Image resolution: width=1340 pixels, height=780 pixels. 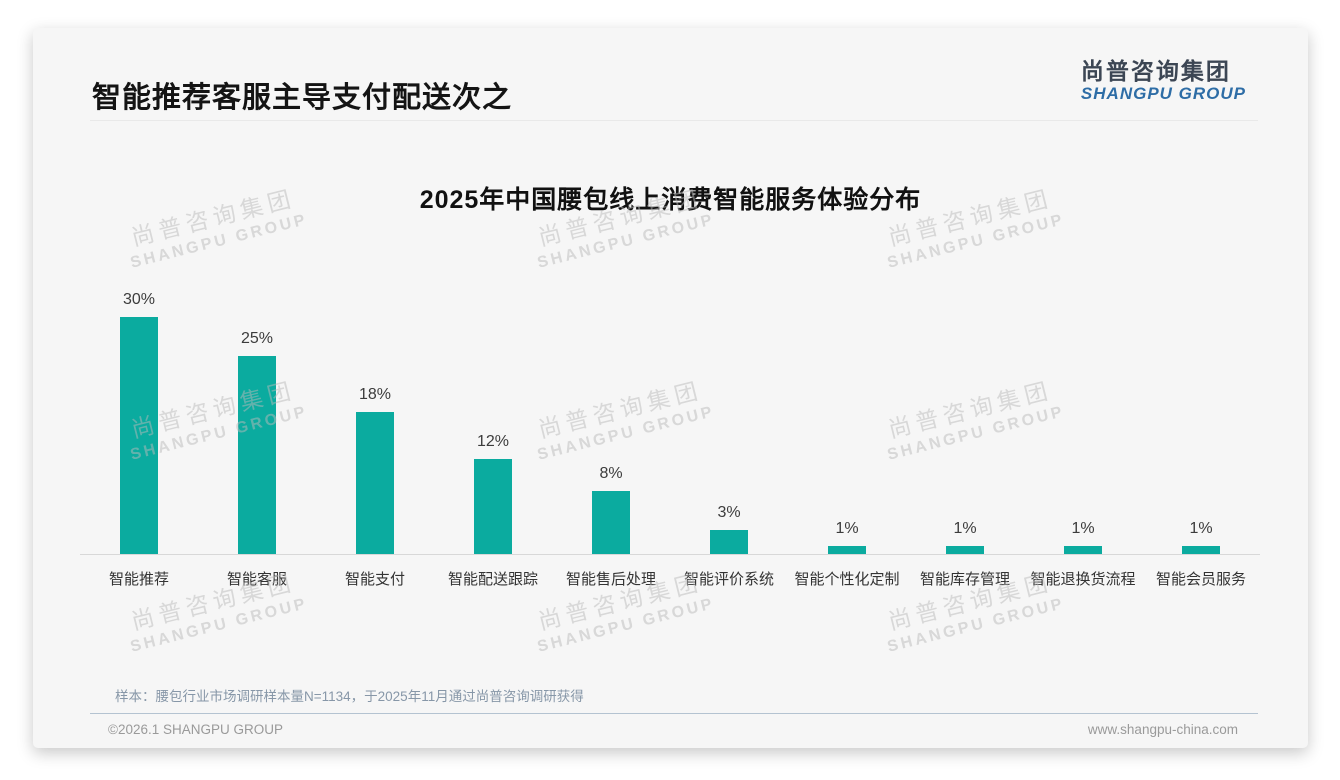 What do you see at coordinates (728, 579) in the screenshot?
I see `category-label: 智能评价系统` at bounding box center [728, 579].